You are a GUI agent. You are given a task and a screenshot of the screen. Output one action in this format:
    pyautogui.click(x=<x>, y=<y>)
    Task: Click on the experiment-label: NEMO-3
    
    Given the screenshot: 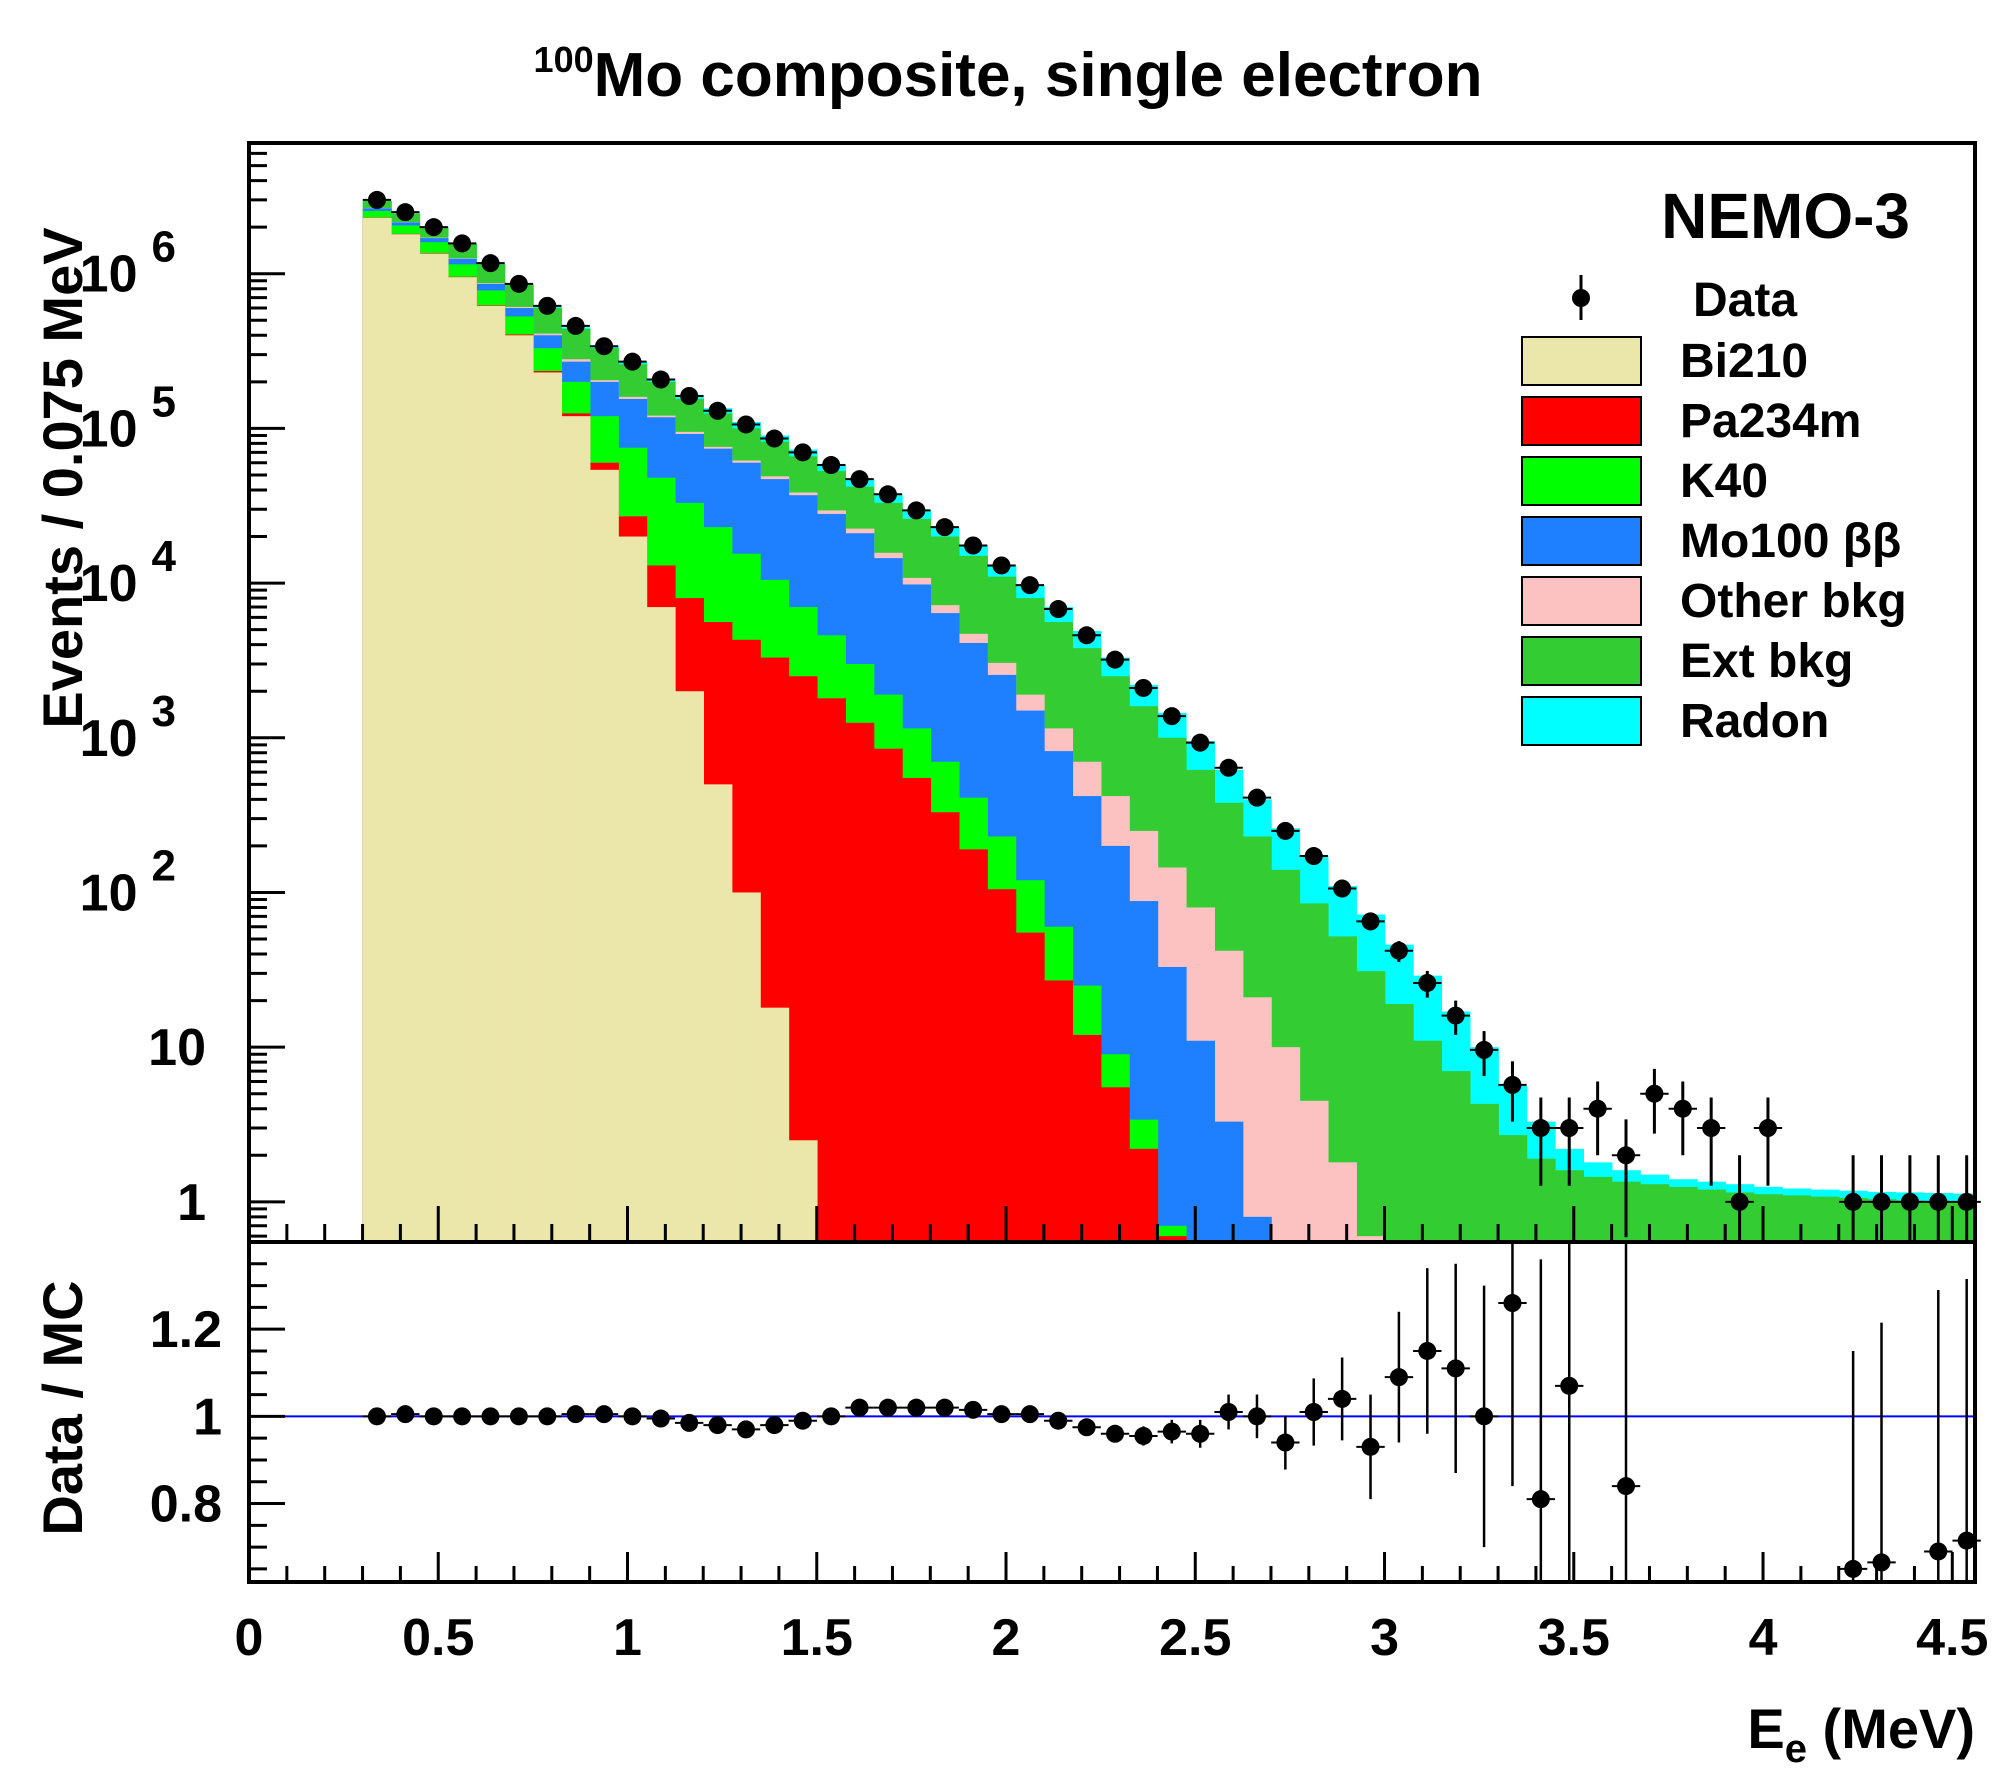 What is the action you would take?
    pyautogui.click(x=1785, y=216)
    